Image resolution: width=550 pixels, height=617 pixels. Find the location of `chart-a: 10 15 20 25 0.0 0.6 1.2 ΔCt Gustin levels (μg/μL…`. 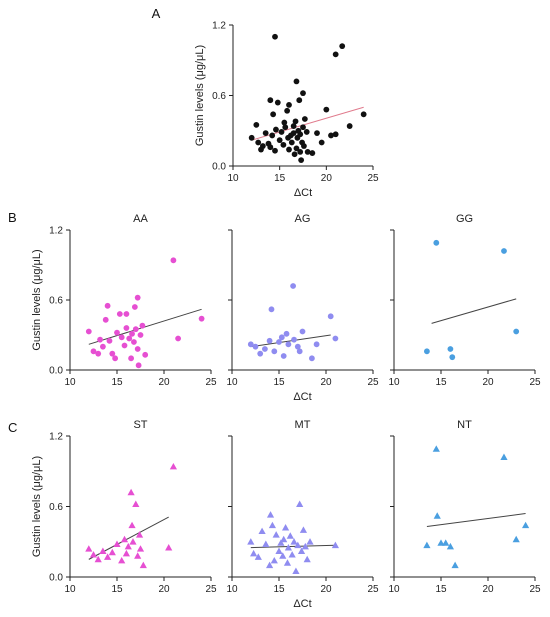

chart-a: 10 15 20 25 0.0 0.6 1.2 ΔCt Gustin levels (μg/μL… is located at coordinates (286, 110).